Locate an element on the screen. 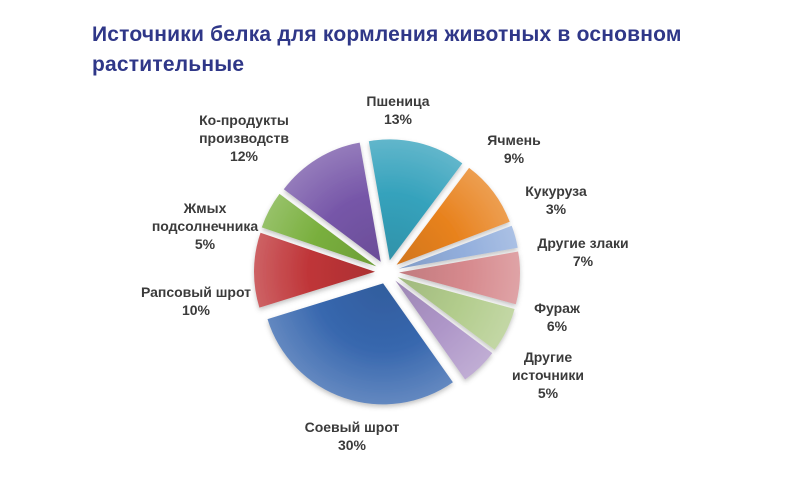 The height and width of the screenshot is (484, 800). slice-name: Ко-продукты производств is located at coordinates (244, 129).